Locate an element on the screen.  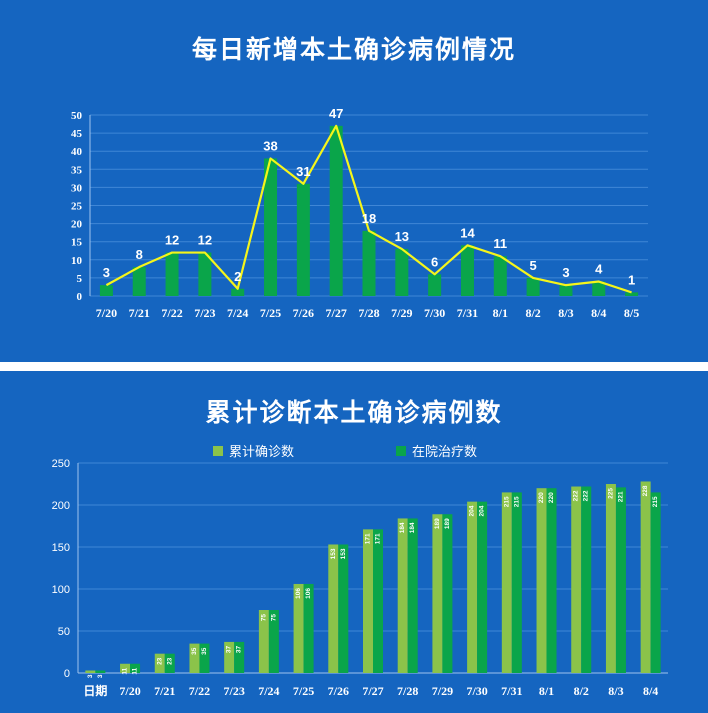
data-label: 5 is located at coordinates (533, 265).